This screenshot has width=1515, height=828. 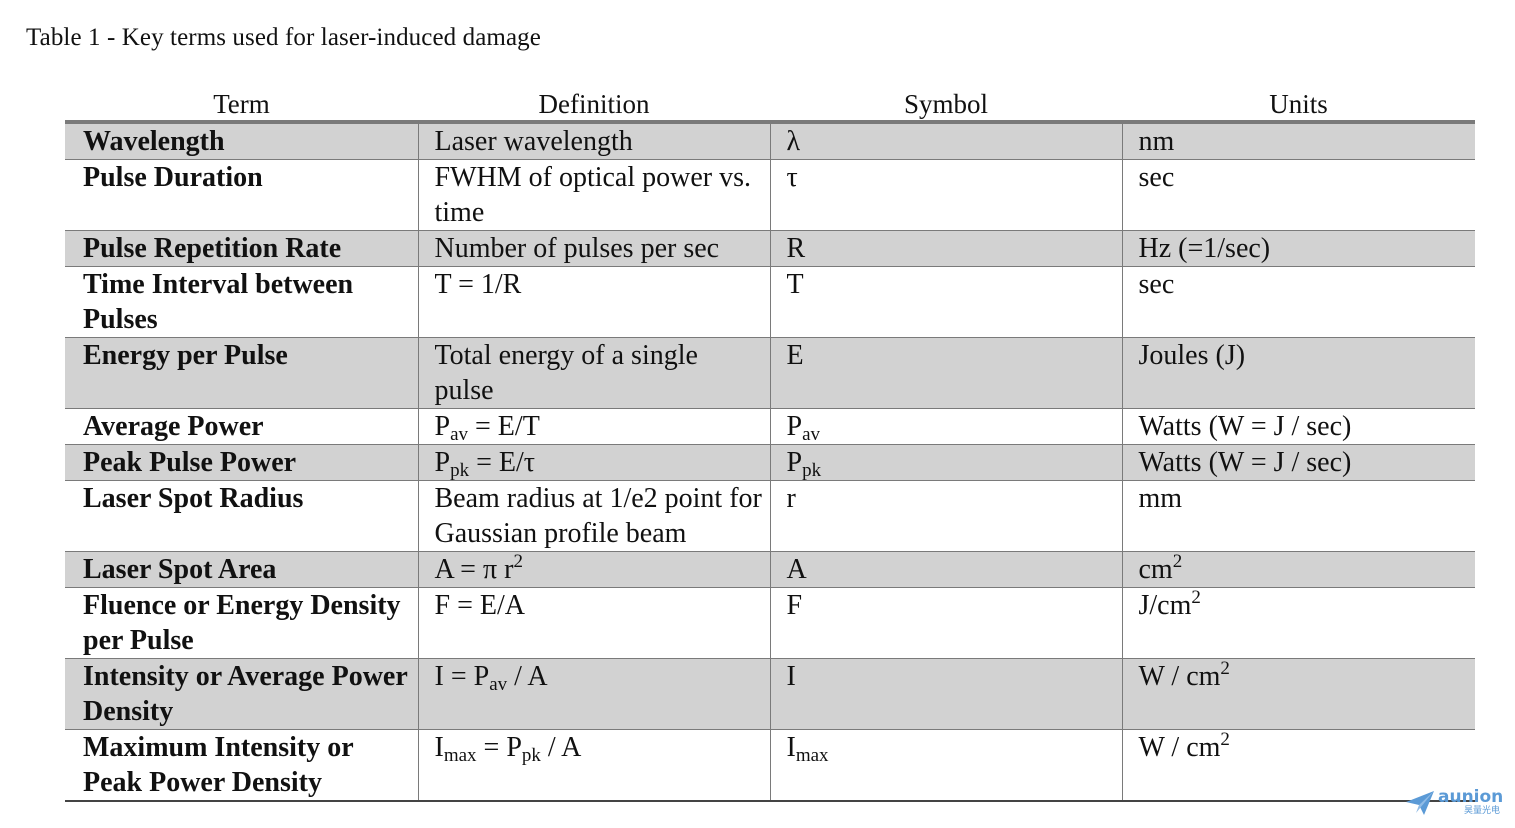 I want to click on watermark-logo: aunion 昊量光电, so click(x=1456, y=803).